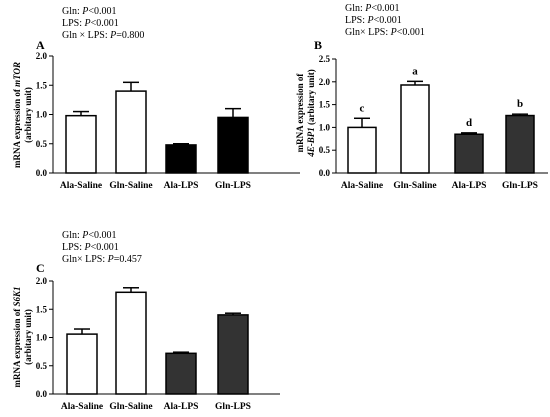 The image size is (550, 417). I want to click on panel-a-stat-lps: LPS: P<0.001, so click(90, 23).